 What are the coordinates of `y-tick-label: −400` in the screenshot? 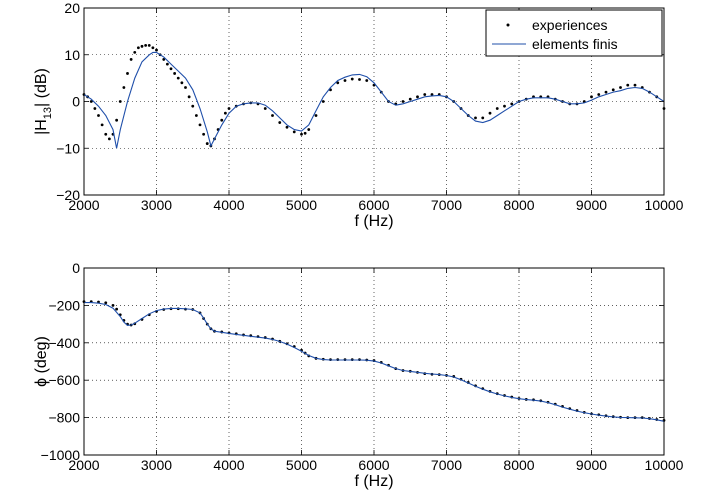 It's located at (64, 343).